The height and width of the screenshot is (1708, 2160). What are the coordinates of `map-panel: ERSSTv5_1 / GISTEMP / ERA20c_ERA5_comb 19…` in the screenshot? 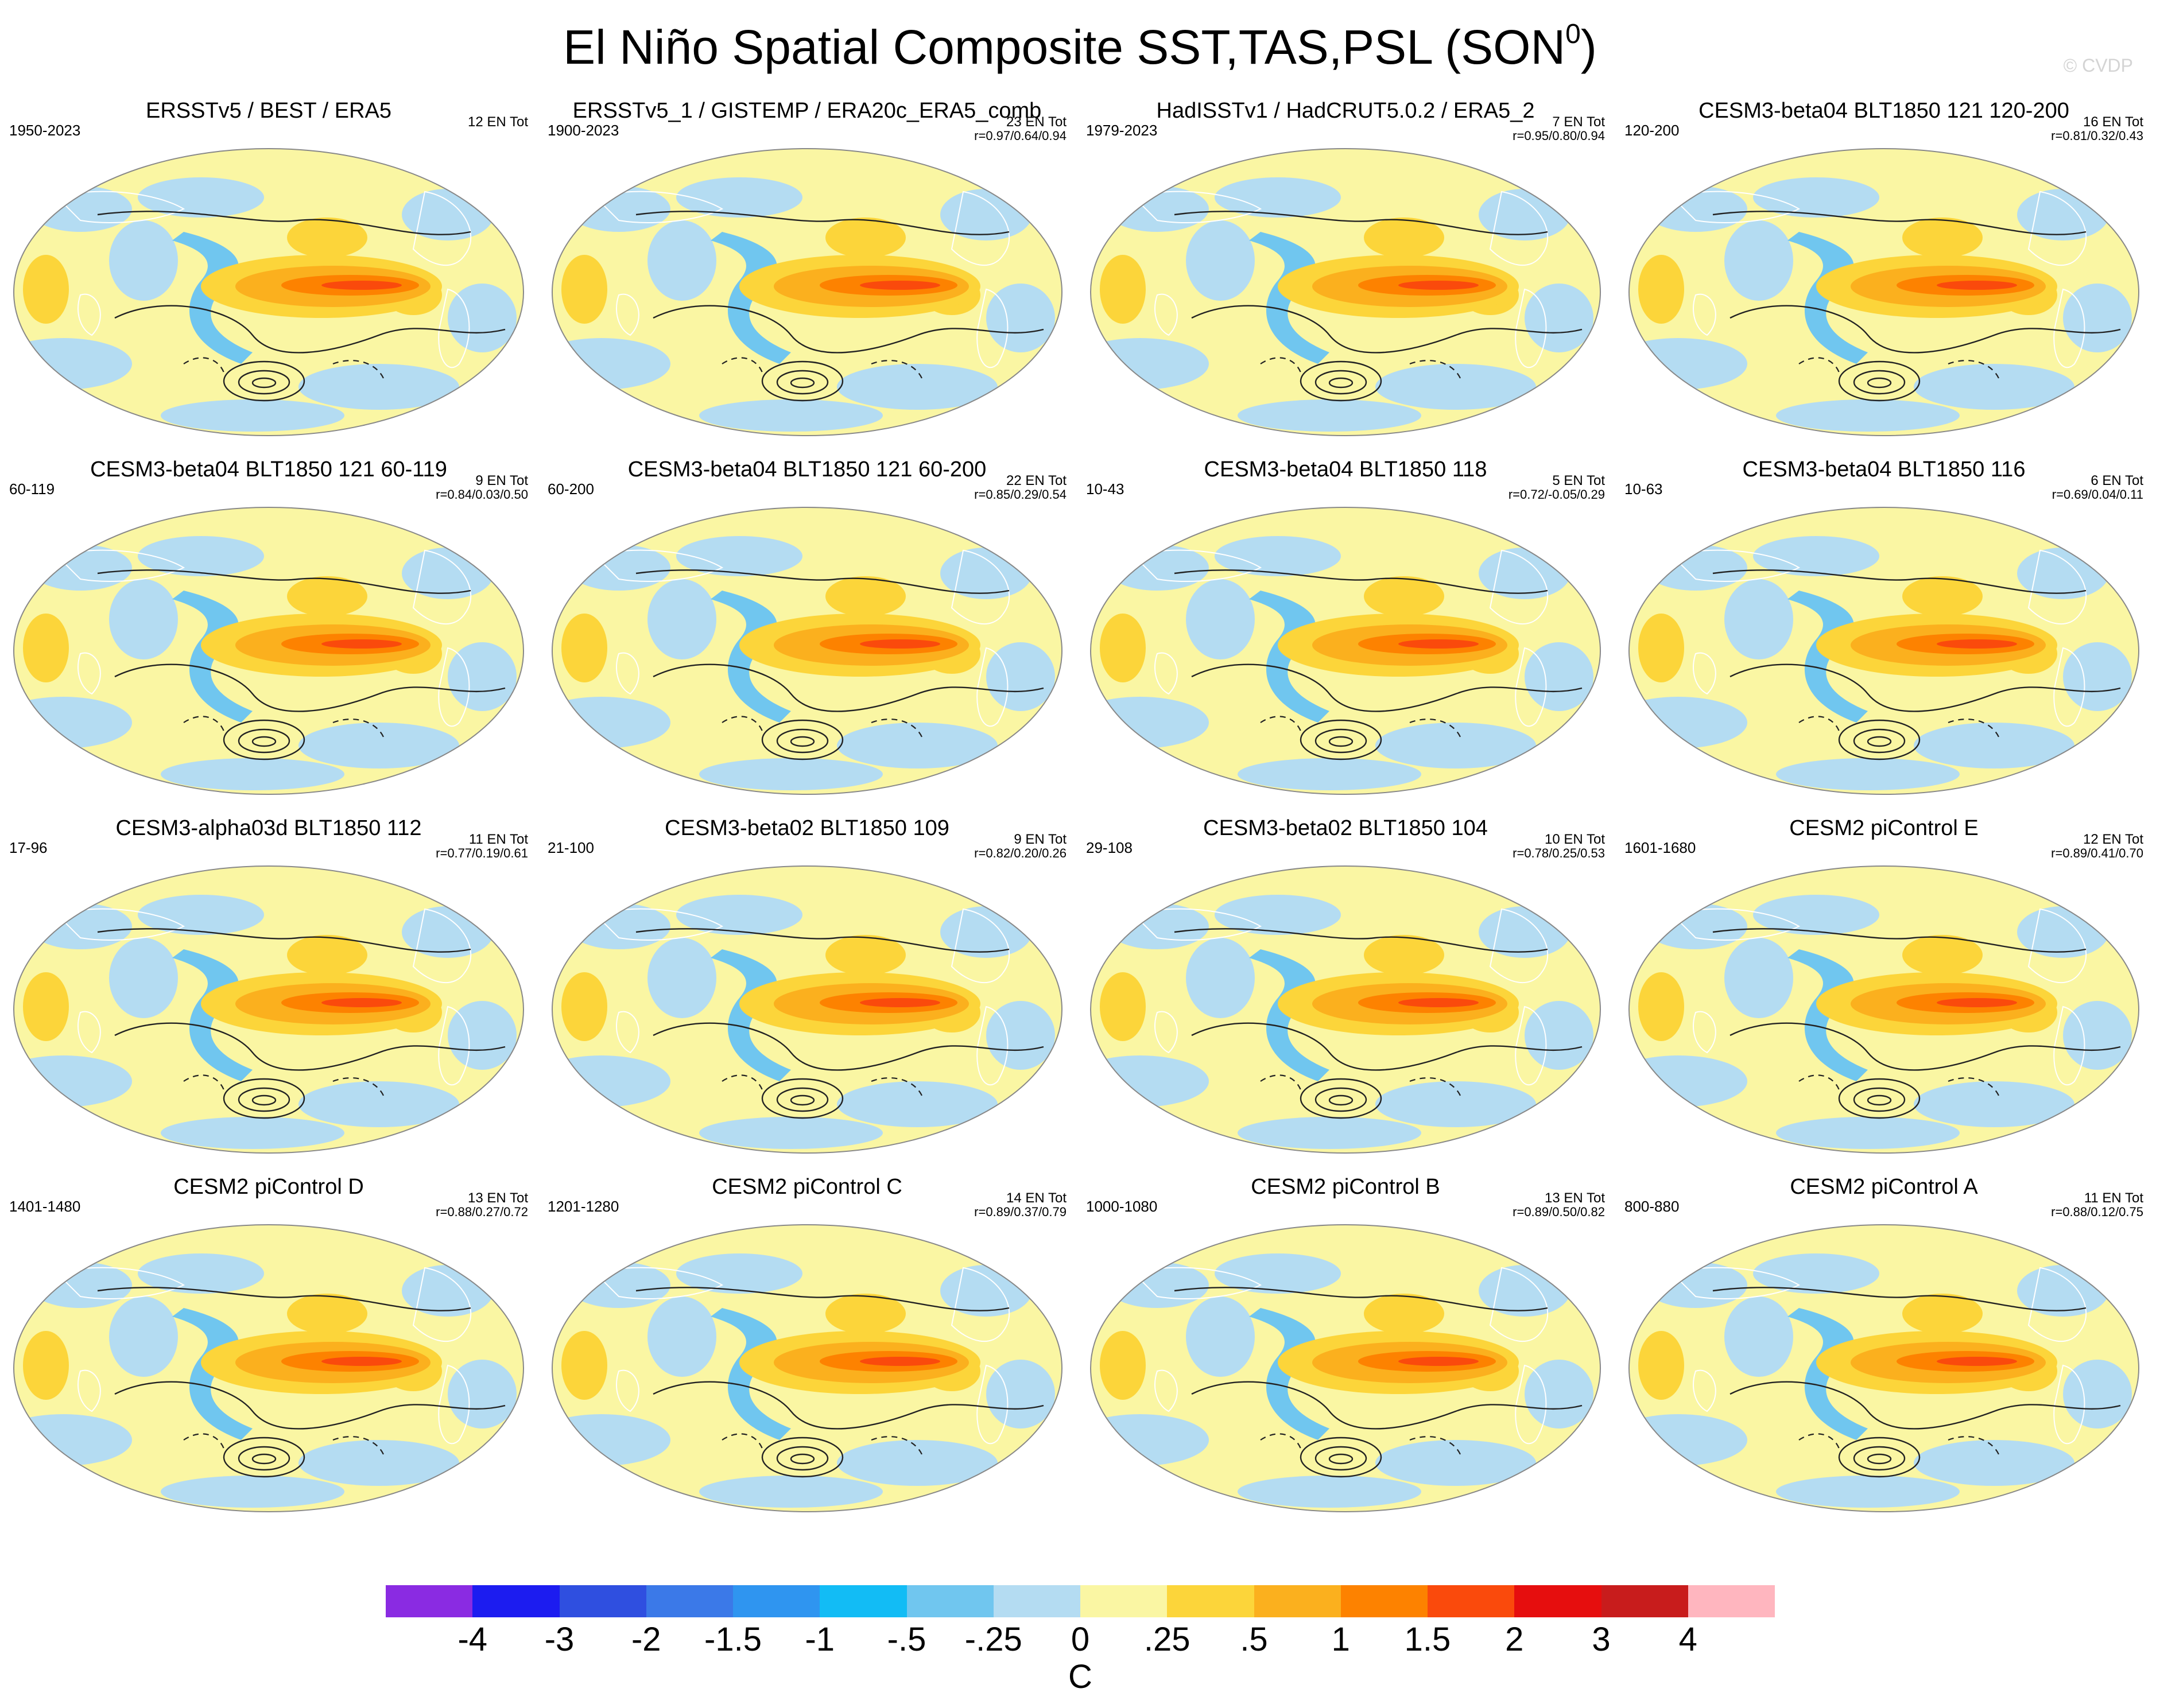 It's located at (807, 273).